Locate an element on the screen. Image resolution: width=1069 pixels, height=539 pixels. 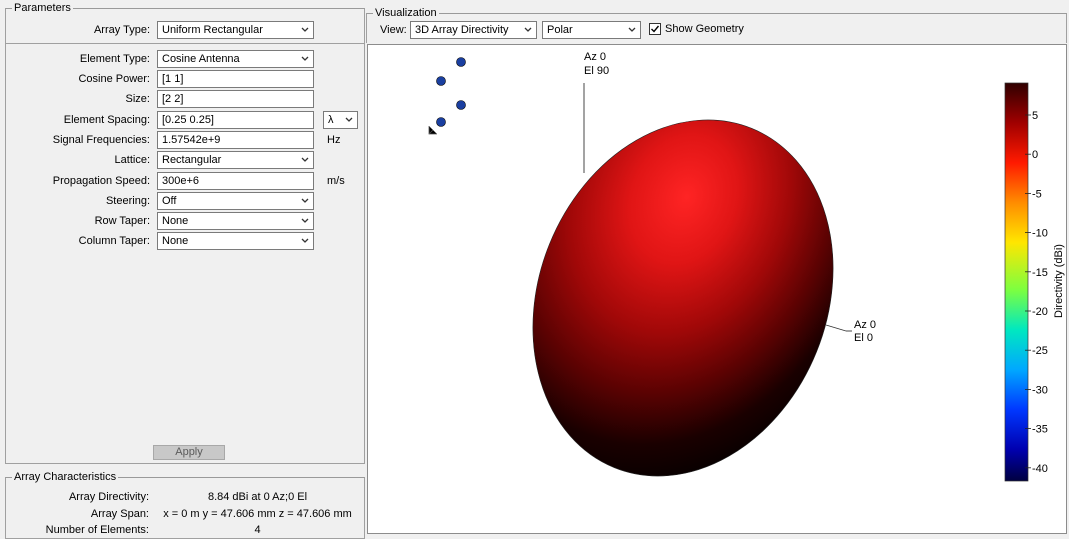
colorbar-label: Directivity (dBi) is located at coordinates (1059, 281).